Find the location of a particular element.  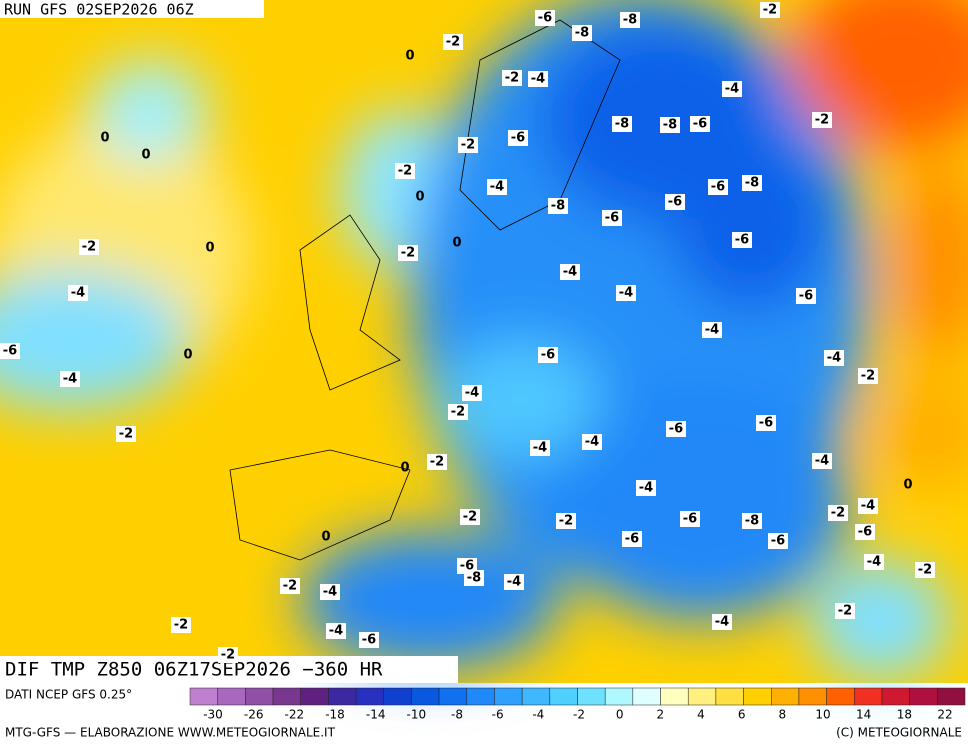

colorbar-label: 0 is located at coordinates (620, 715).